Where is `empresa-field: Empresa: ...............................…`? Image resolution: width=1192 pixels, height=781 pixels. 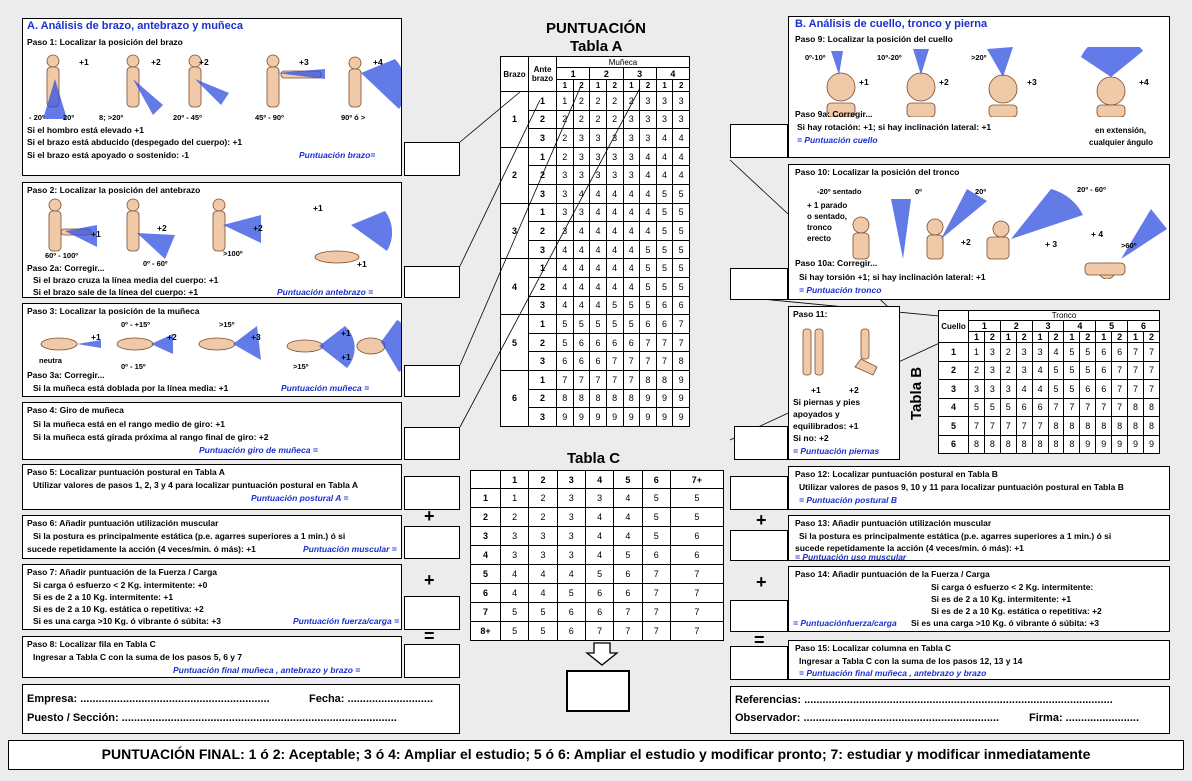
empresa-field: Empresa: ...............................… is located at coordinates (148, 699).